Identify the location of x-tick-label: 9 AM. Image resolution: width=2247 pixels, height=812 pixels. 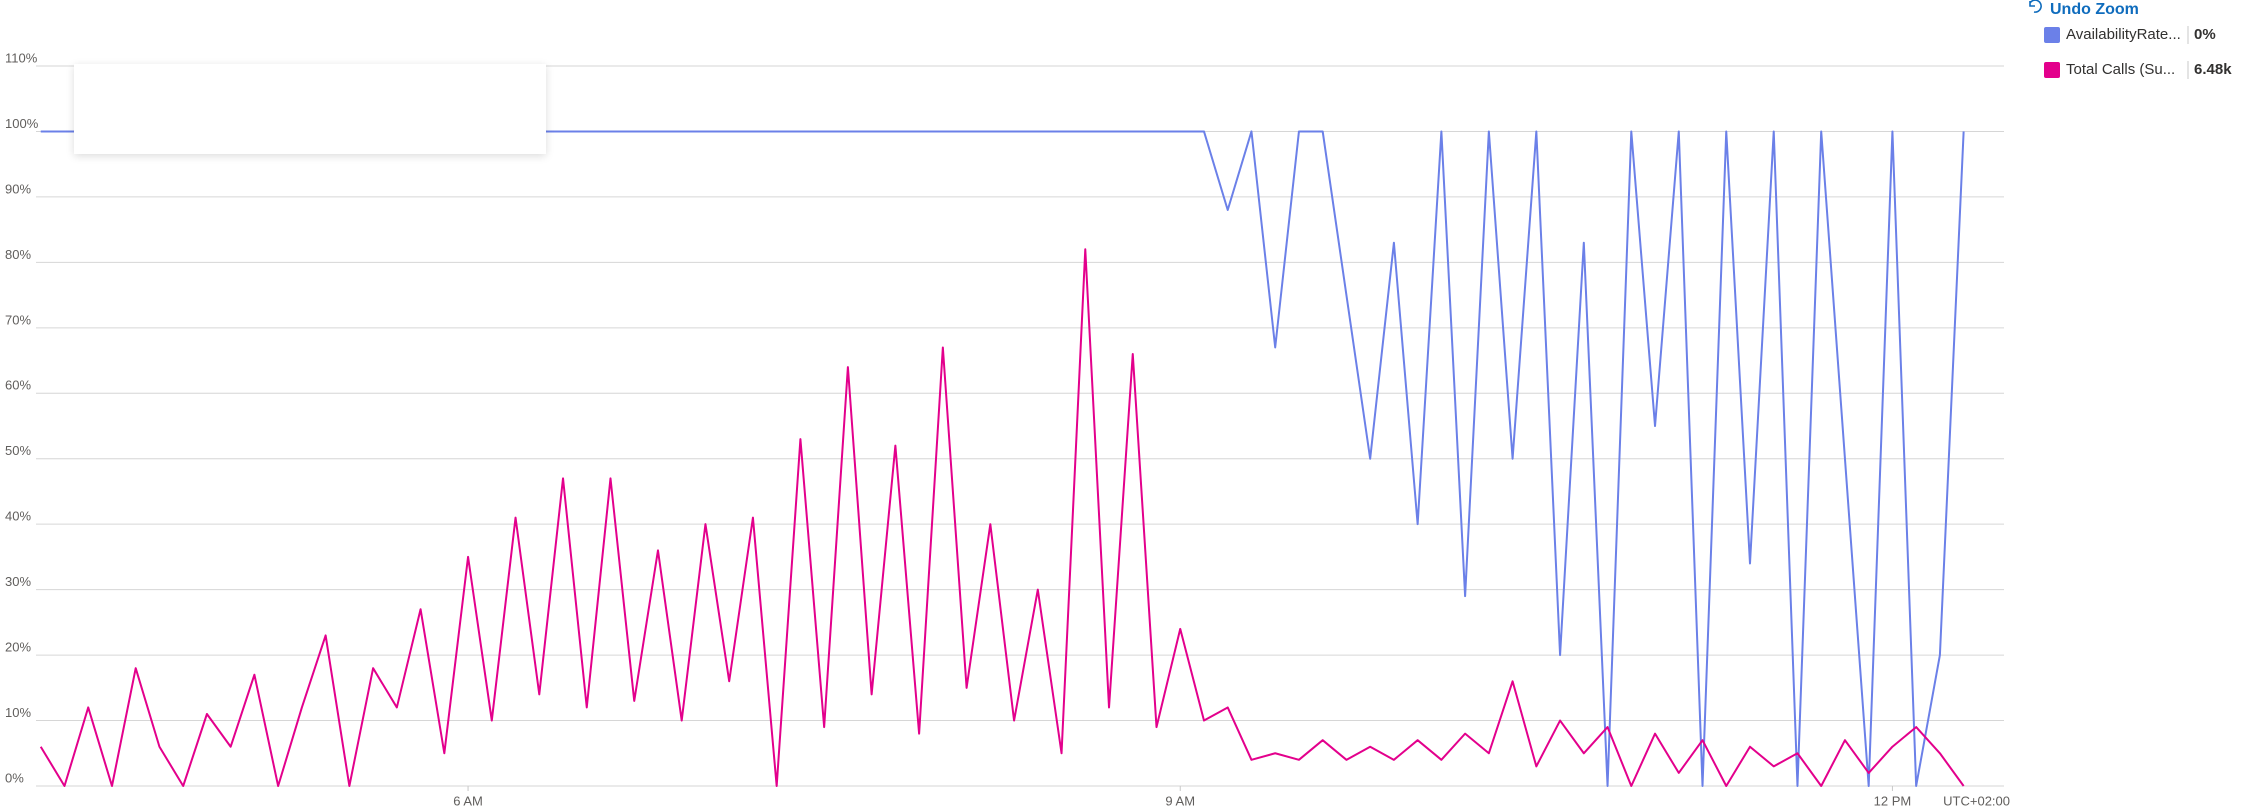
(1180, 800).